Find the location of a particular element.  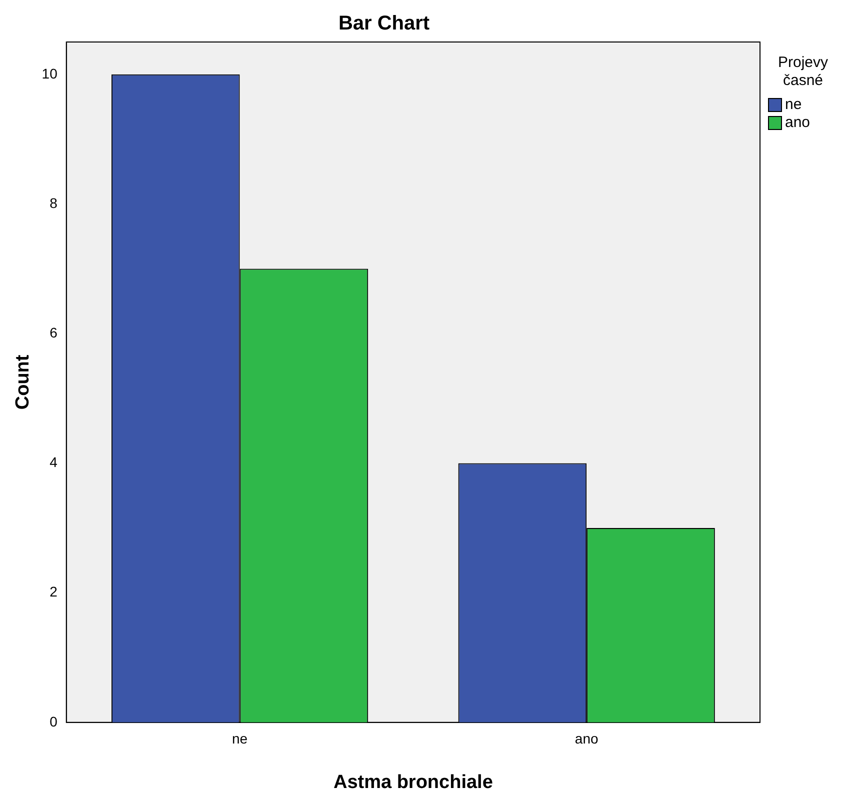

chart-title: Bar Chart is located at coordinates (384, 23).